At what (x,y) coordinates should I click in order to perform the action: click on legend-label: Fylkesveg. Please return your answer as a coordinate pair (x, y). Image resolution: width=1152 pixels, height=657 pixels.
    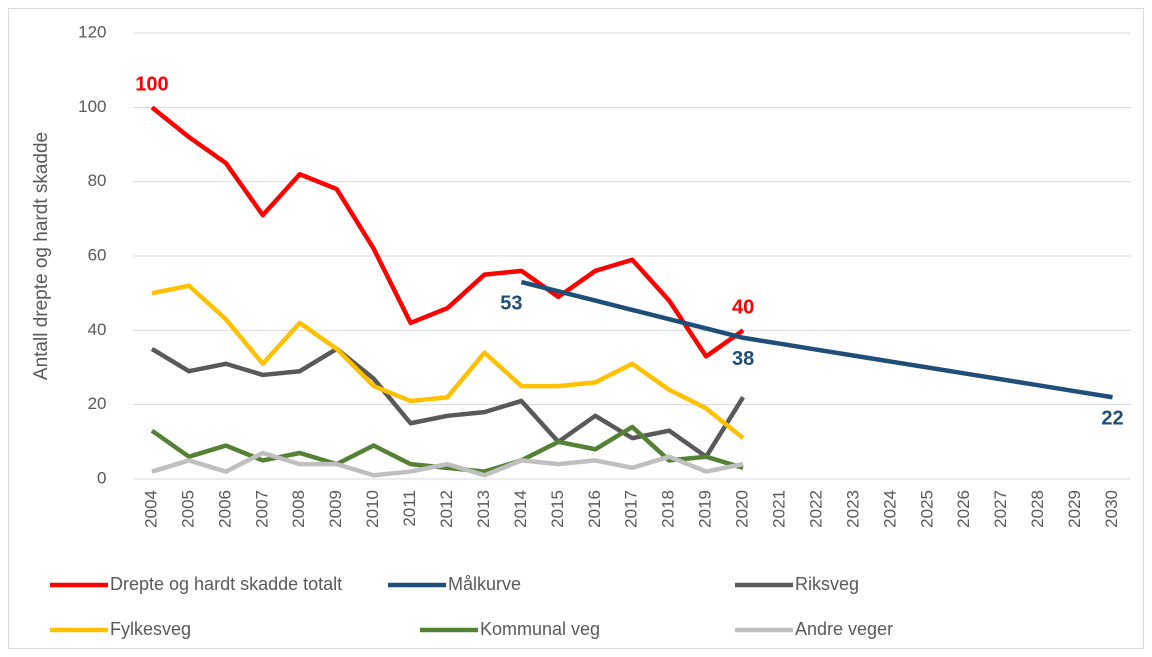
    Looking at the image, I should click on (150, 629).